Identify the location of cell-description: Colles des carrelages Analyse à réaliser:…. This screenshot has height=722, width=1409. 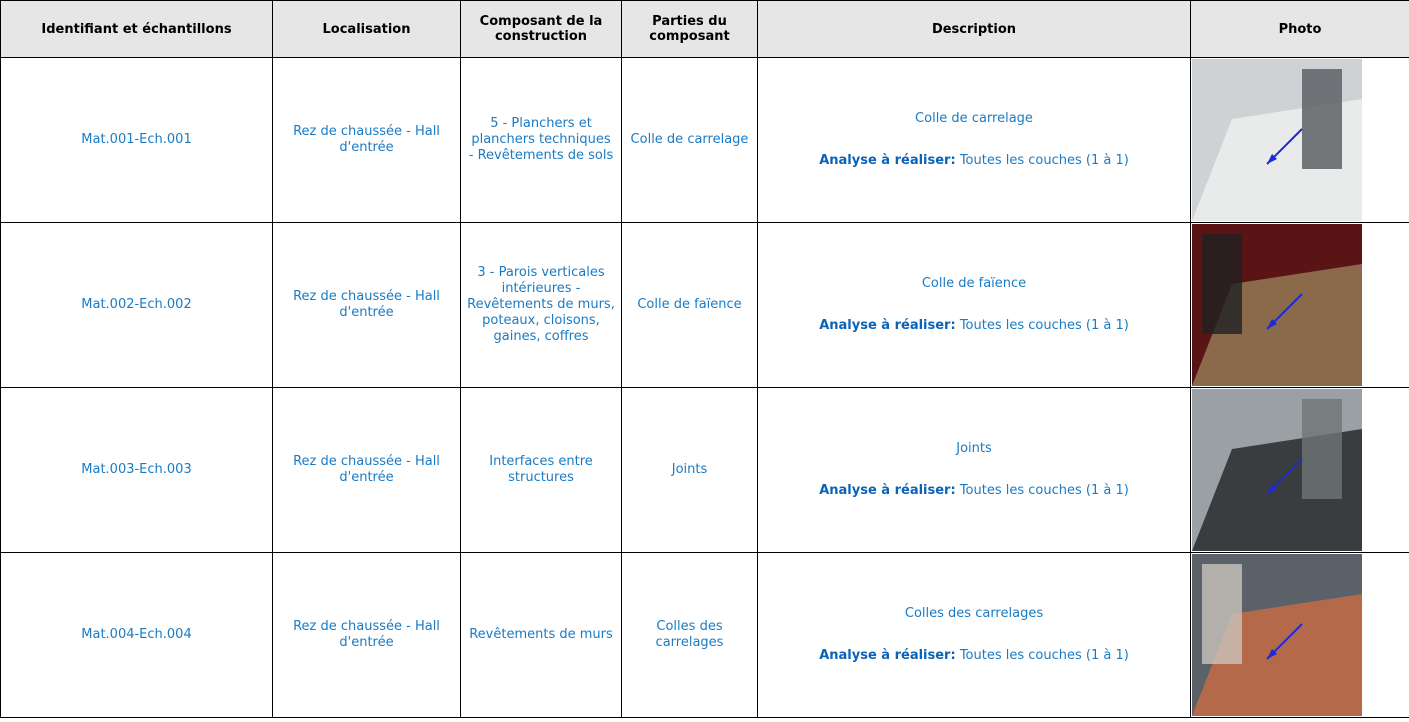
(974, 635).